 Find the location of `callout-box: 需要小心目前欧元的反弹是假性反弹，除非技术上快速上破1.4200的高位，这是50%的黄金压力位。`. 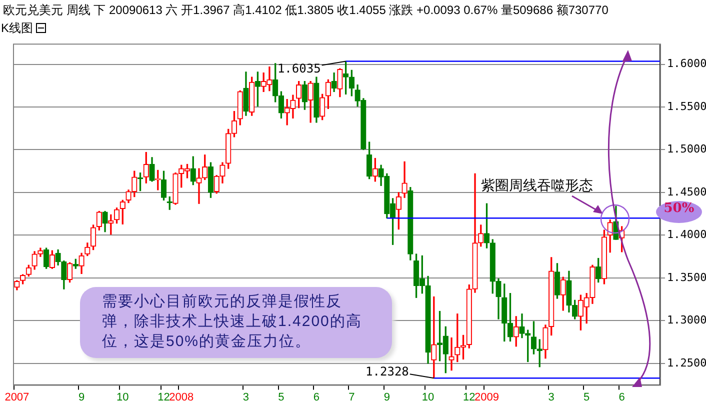

callout-box: 需要小心目前欧元的反弹是假性反弹，除非技术上快速上破1.4200的高位，这是50%的黄金压力位。 is located at coordinates (236, 322).